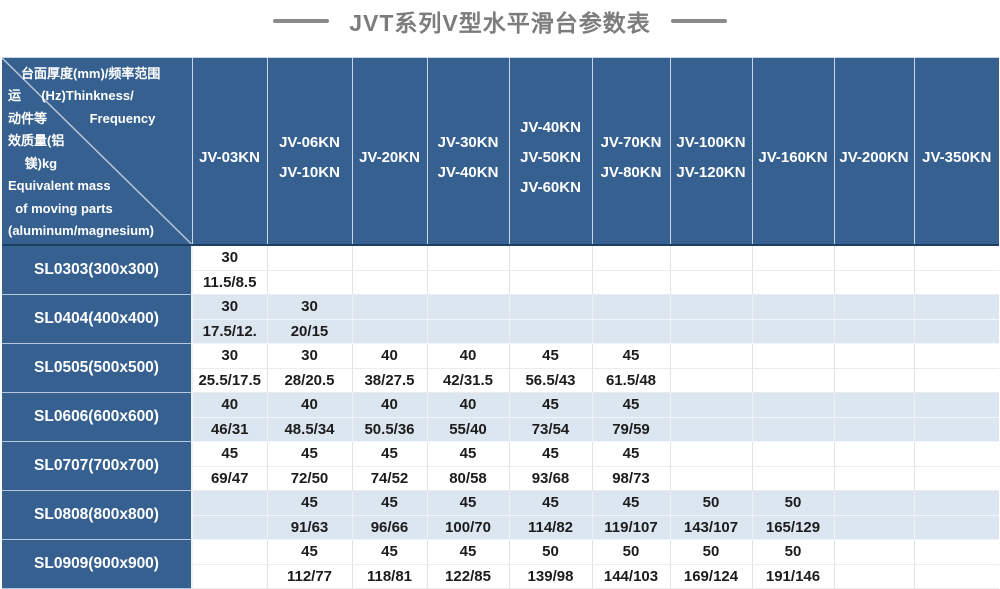 This screenshot has width=1000, height=589. I want to click on cell-frequency: 72/50, so click(310, 478).